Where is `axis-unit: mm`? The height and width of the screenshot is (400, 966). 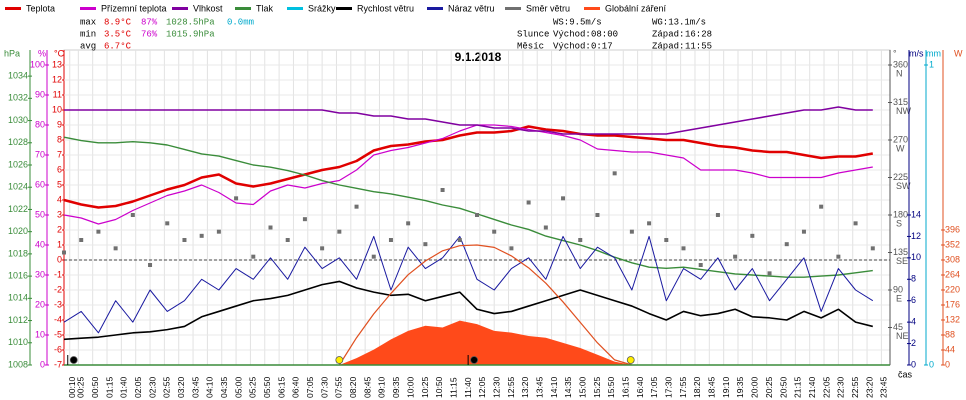 axis-unit: mm is located at coordinates (933, 53).